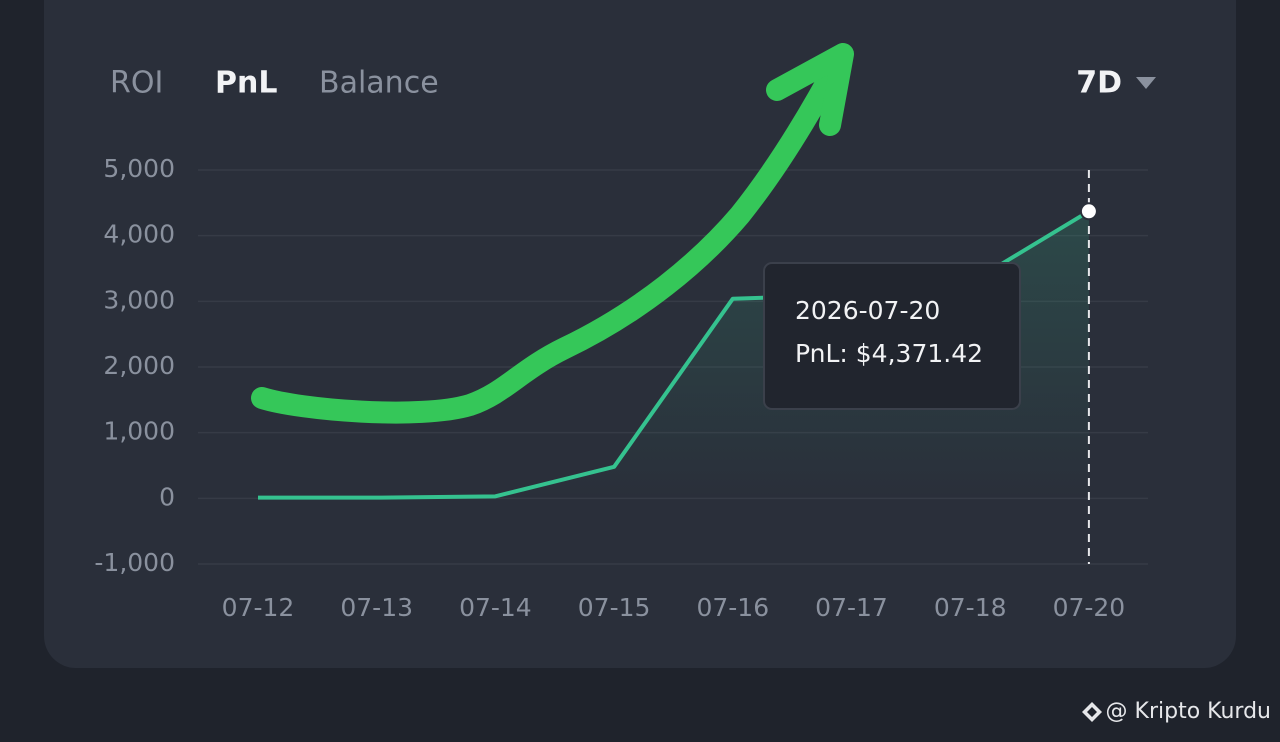 This screenshot has width=1280, height=742. Describe the element at coordinates (1099, 83) in the screenshot. I see `range-selector: 7D` at that location.